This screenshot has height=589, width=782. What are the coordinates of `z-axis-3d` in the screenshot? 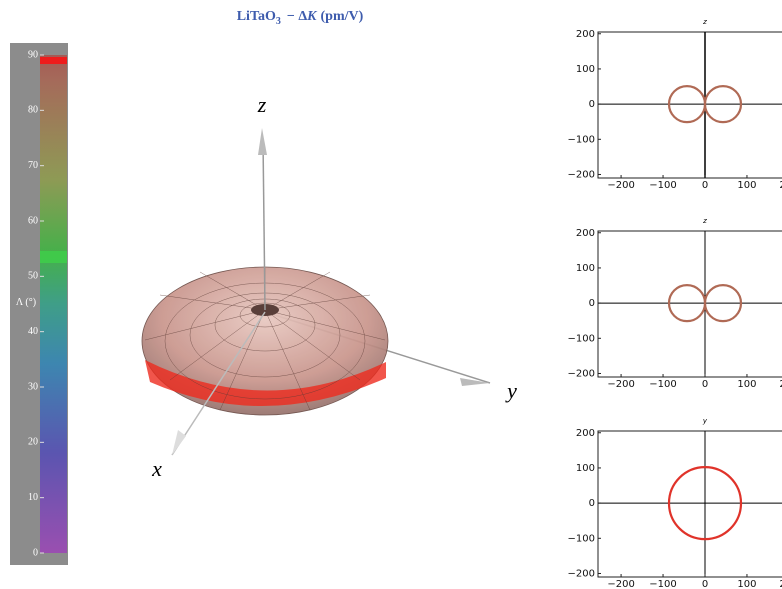 It's located at (264, 225).